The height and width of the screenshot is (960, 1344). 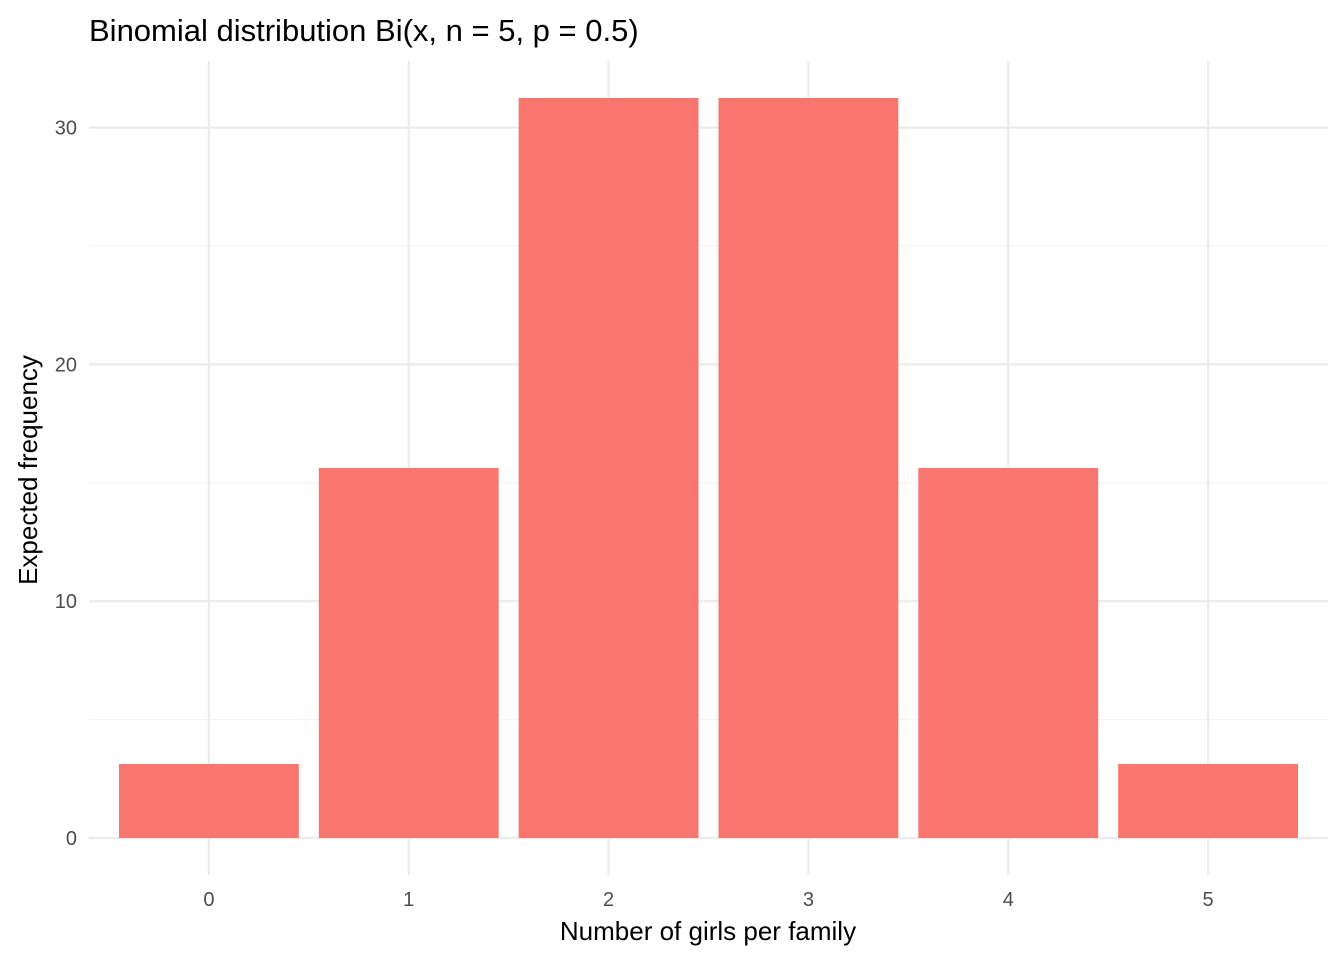 I want to click on x-tick-label: 1, so click(x=408, y=900).